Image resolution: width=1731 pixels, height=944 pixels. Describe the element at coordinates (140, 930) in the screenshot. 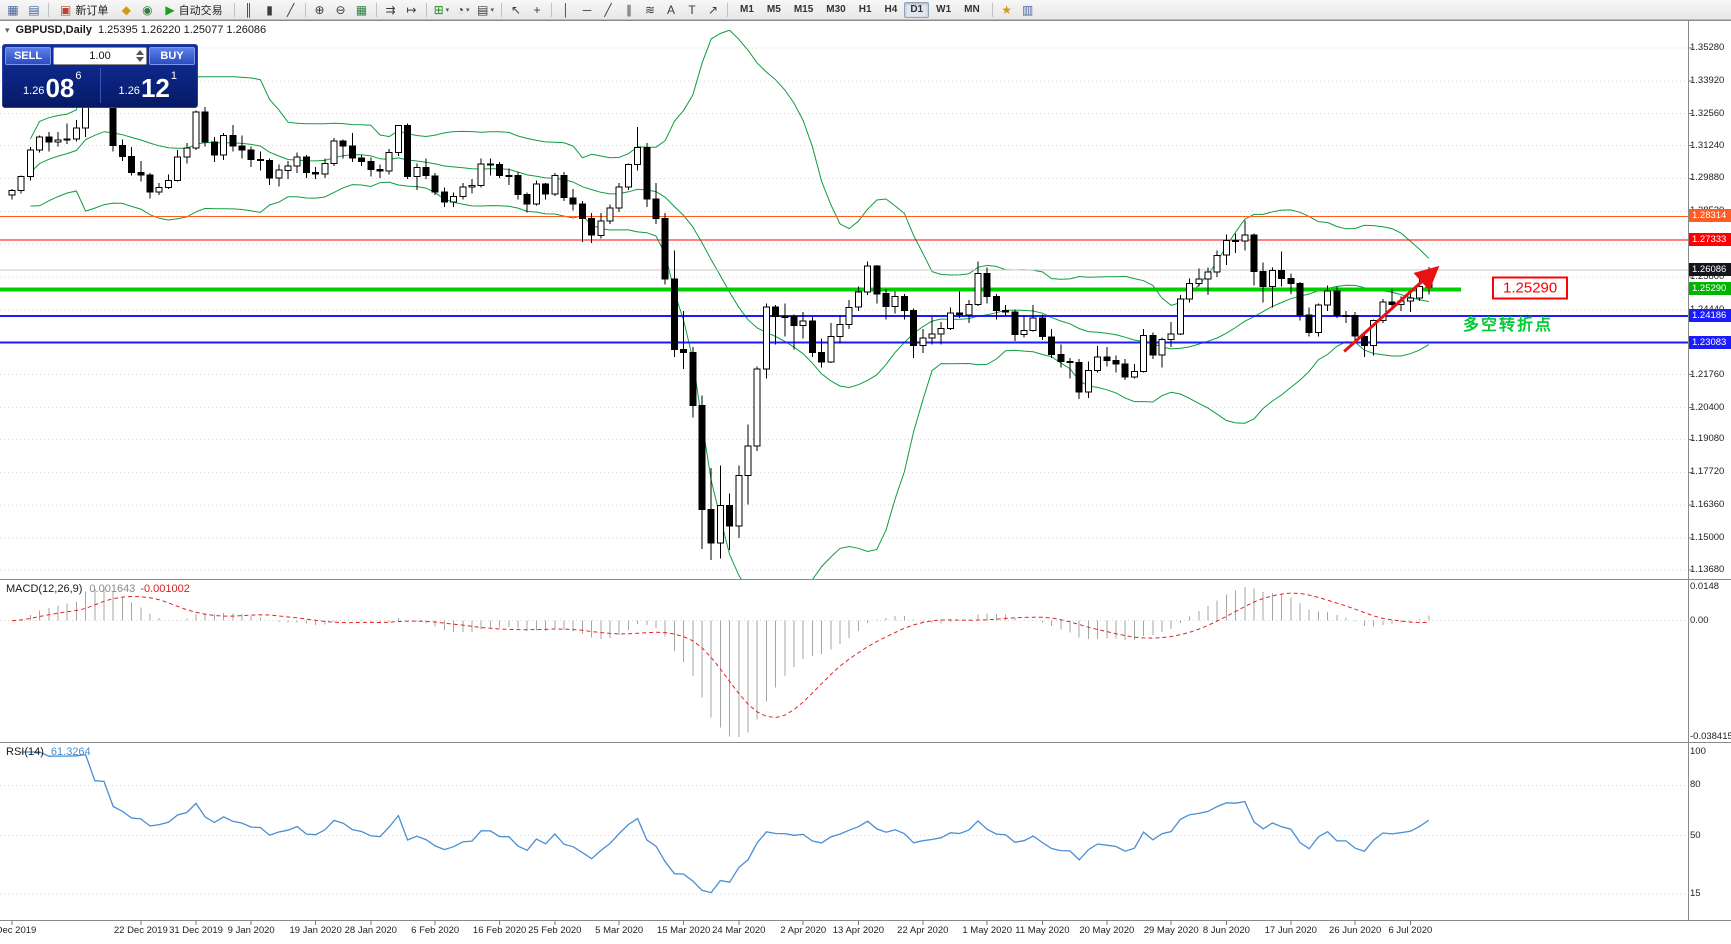

I see `date-axis-label: 22 Dec 2019` at that location.